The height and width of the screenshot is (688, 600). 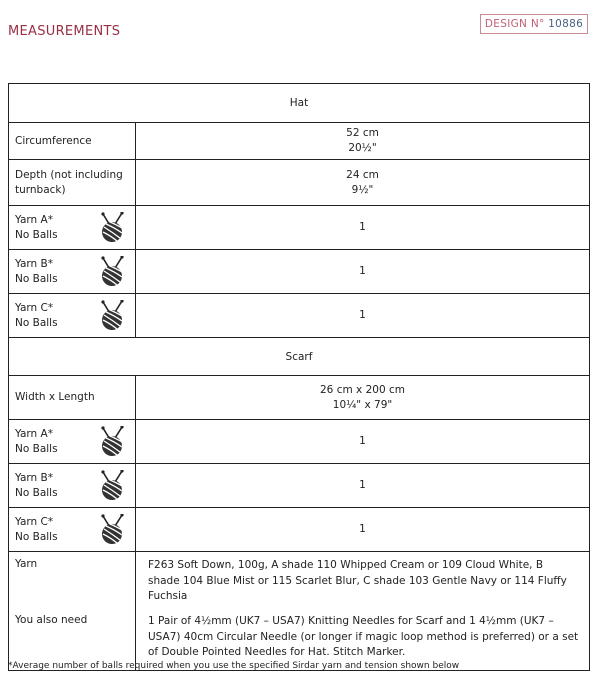 I want to click on hat-heading-row: Hat, so click(x=299, y=103).